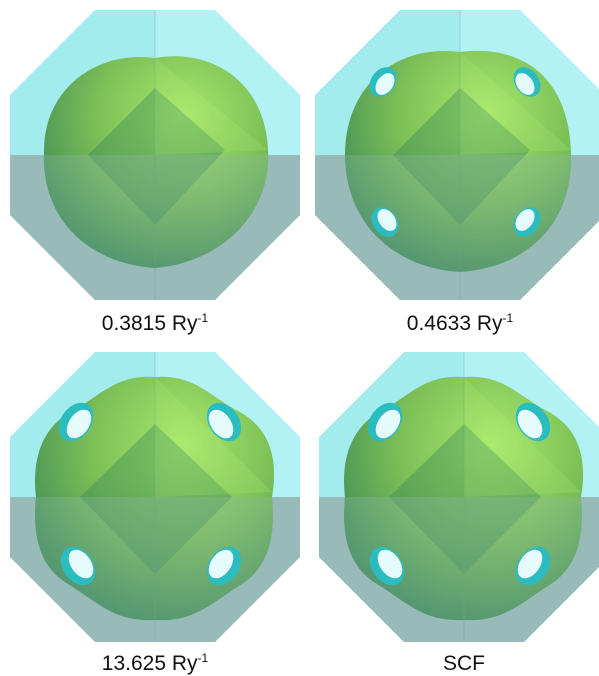 The image size is (599, 676). What do you see at coordinates (460, 323) in the screenshot?
I see `panel-caption-2: 0.4633 Ry-1` at bounding box center [460, 323].